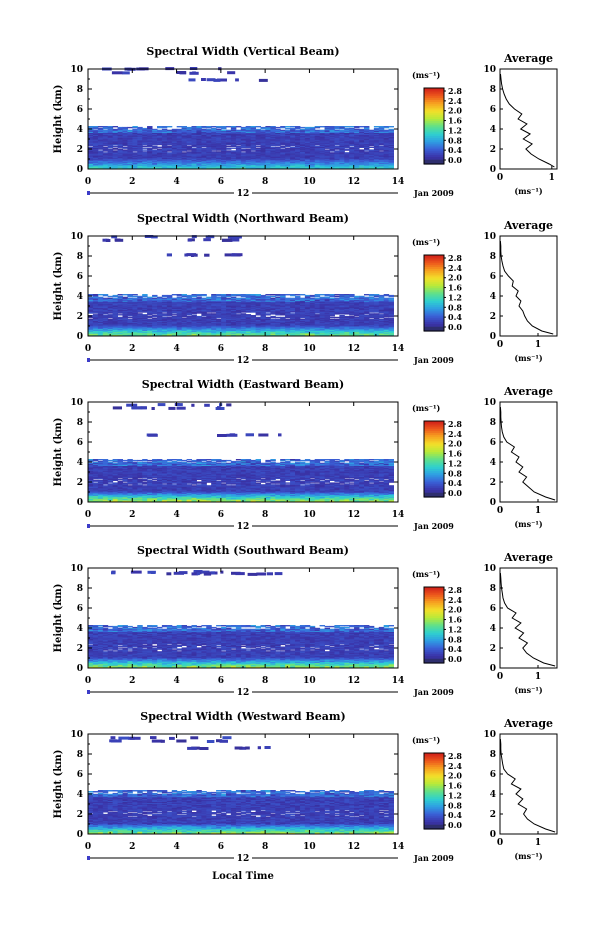 The width and height of the screenshot is (616, 929). I want to click on x-tick-label: 12, so click(353, 182).